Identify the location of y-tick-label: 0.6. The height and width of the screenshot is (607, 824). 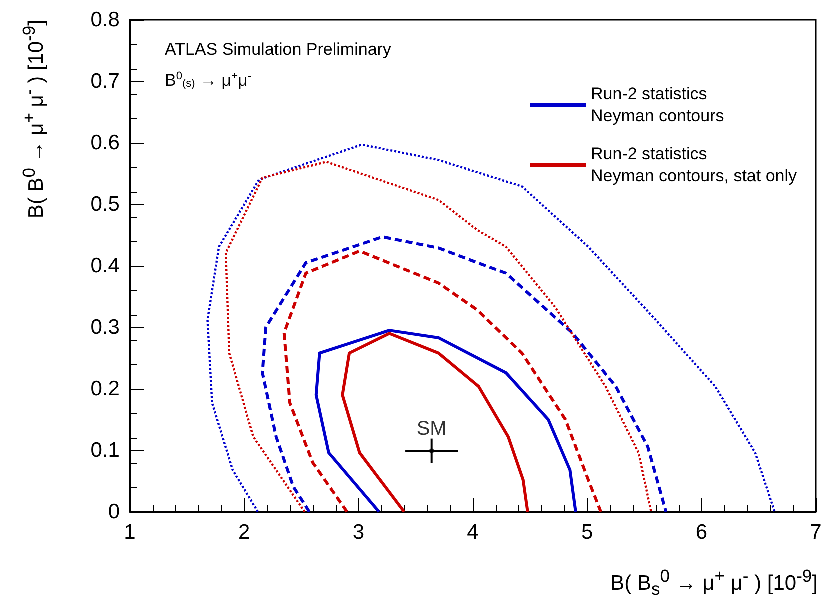
(105, 143).